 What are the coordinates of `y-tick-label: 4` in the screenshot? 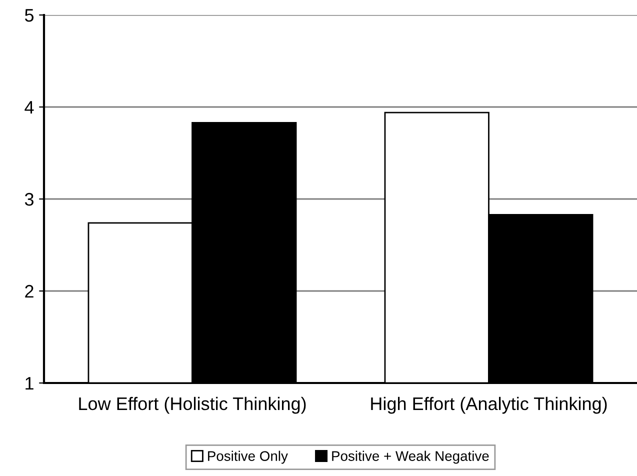 It's located at (29, 107).